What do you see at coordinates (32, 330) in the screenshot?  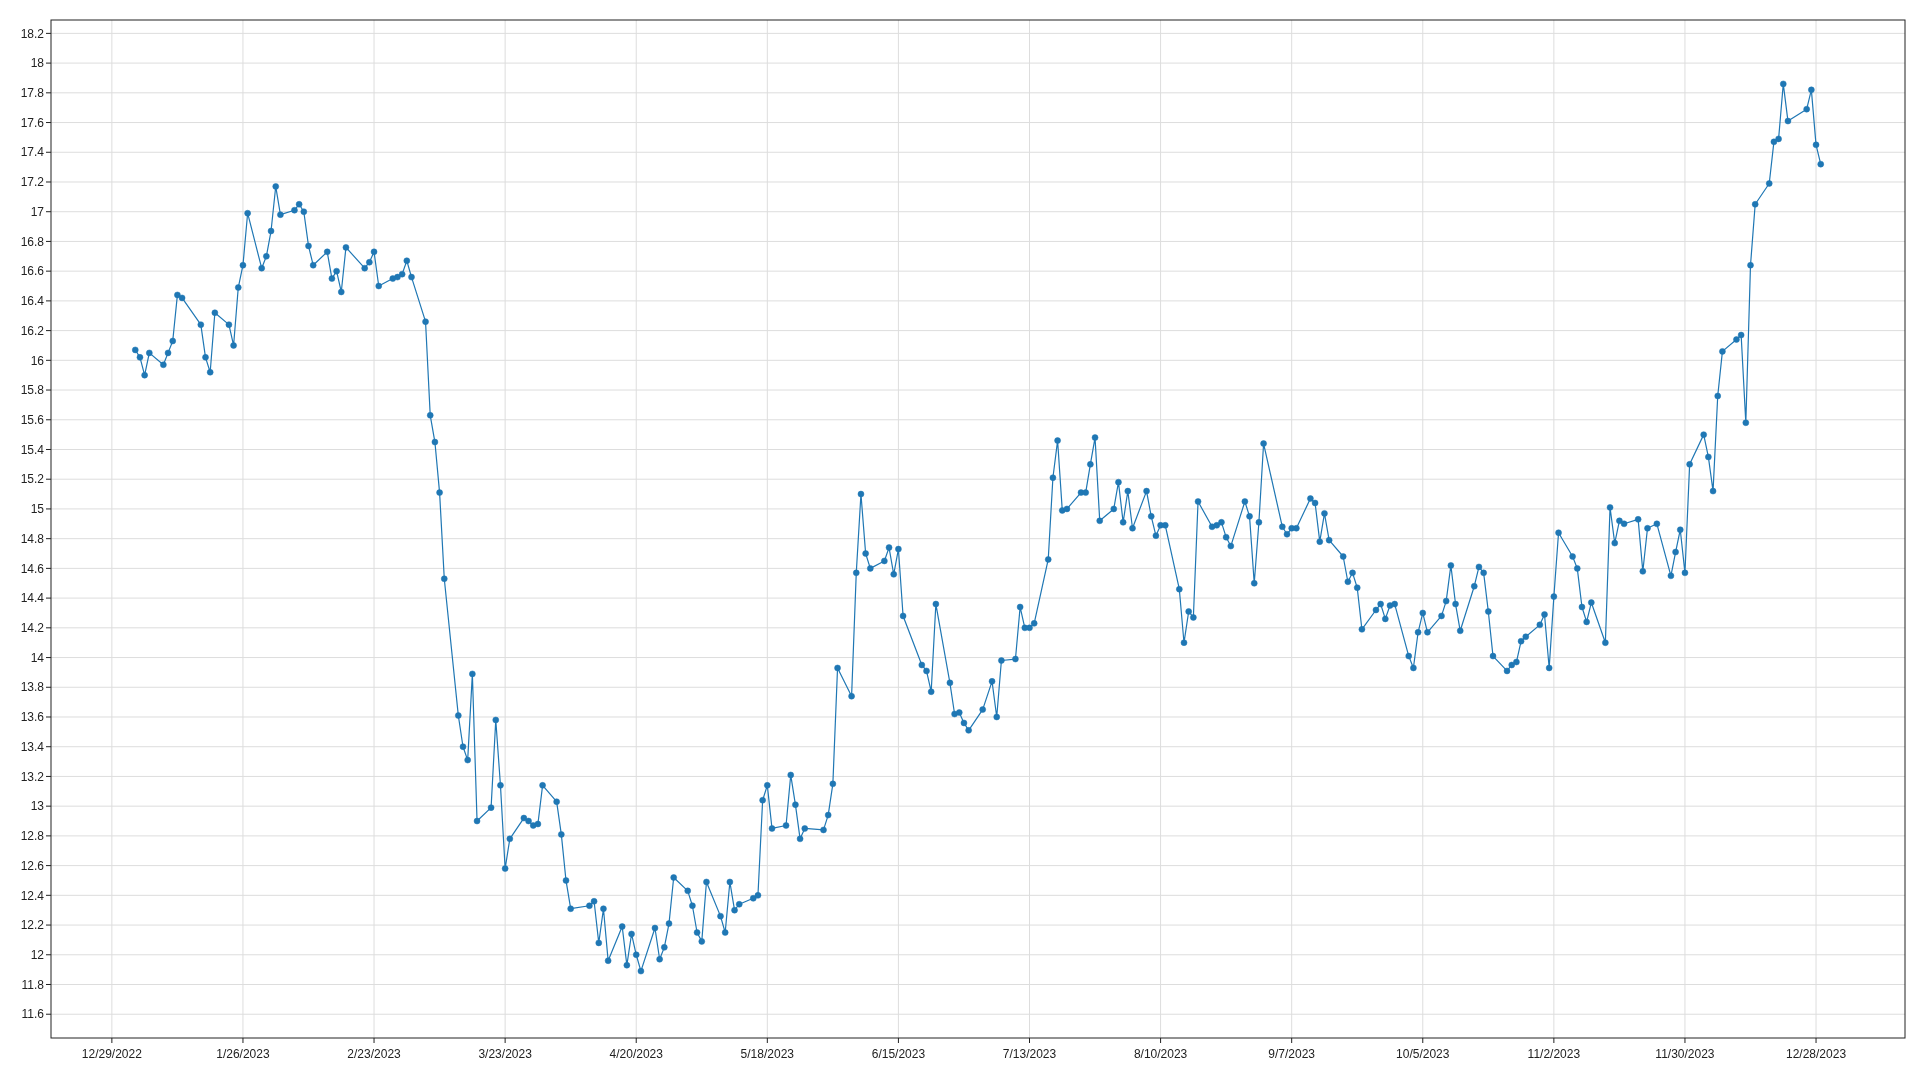 I see `y-tick-label: 16.2` at bounding box center [32, 330].